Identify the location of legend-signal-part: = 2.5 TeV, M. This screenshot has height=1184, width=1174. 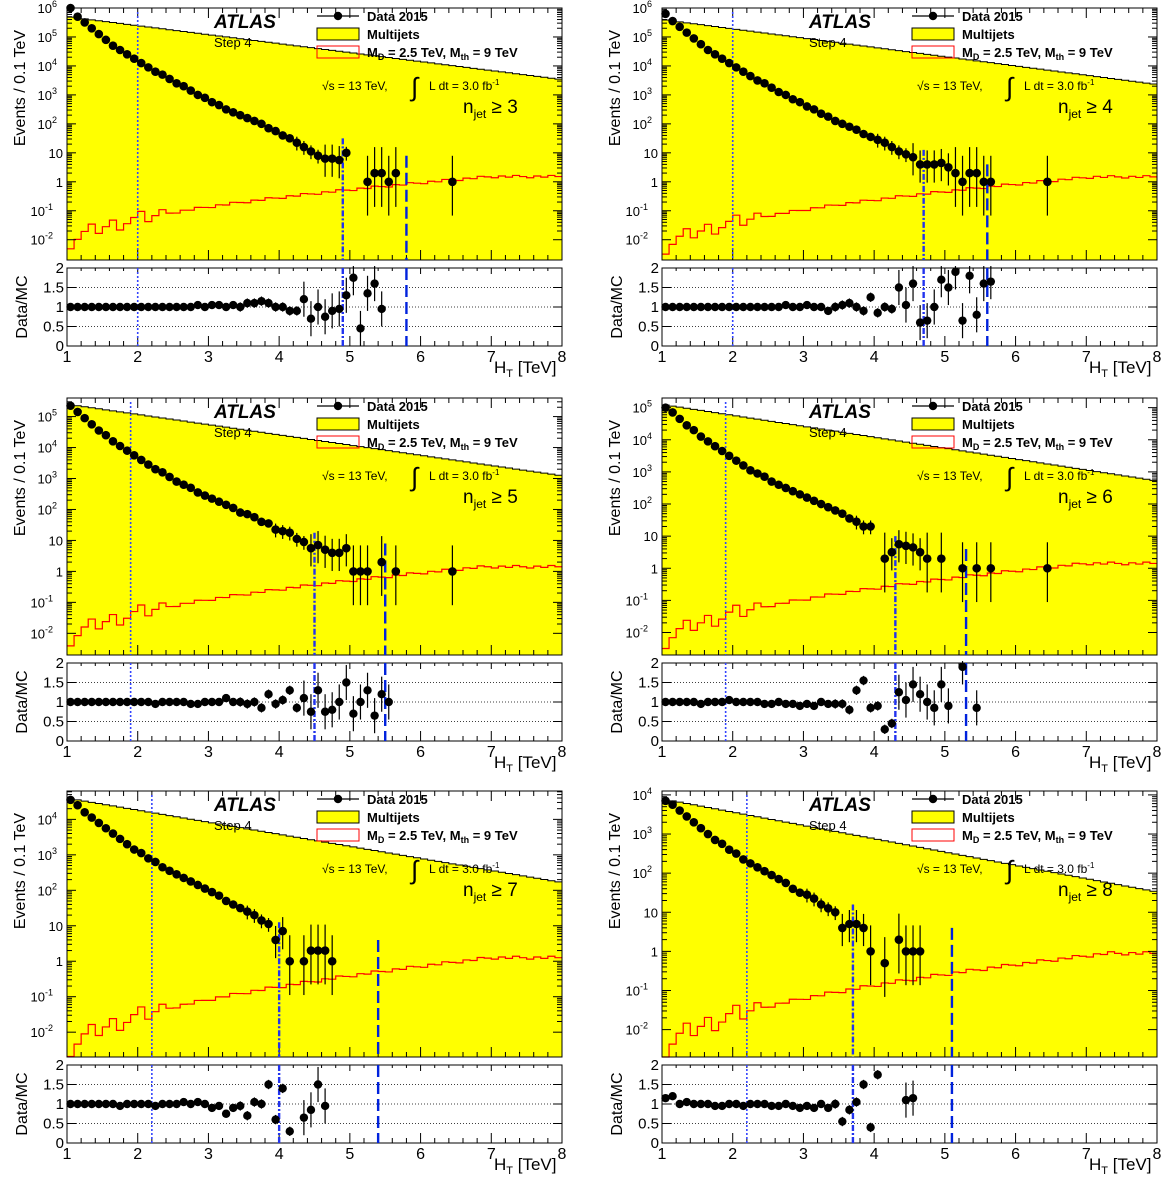
(422, 835).